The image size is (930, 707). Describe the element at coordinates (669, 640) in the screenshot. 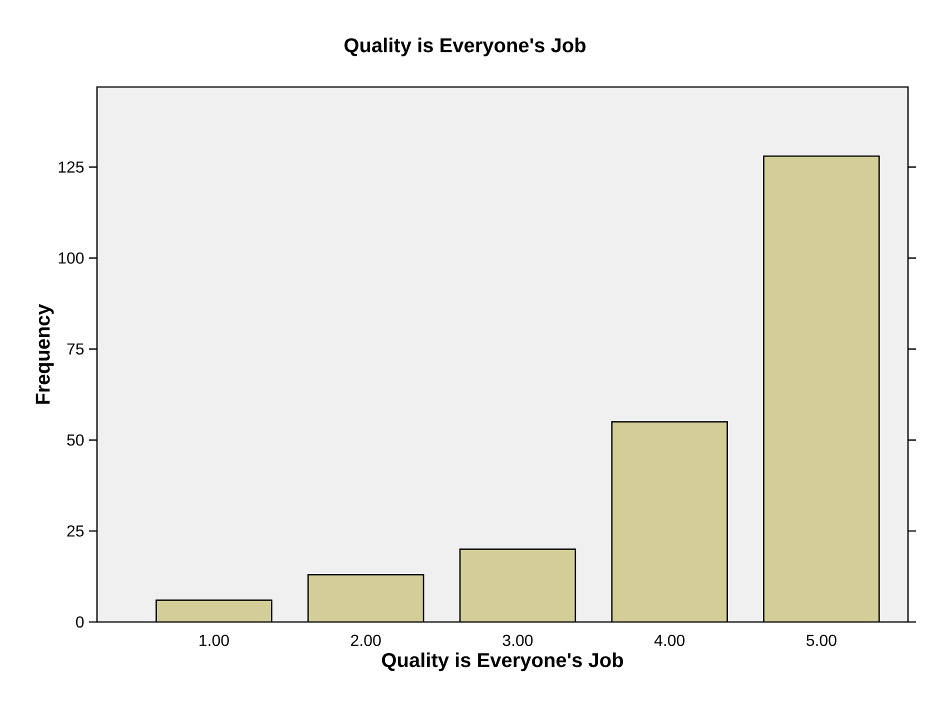

I see `x-tick-label: 4.00` at that location.